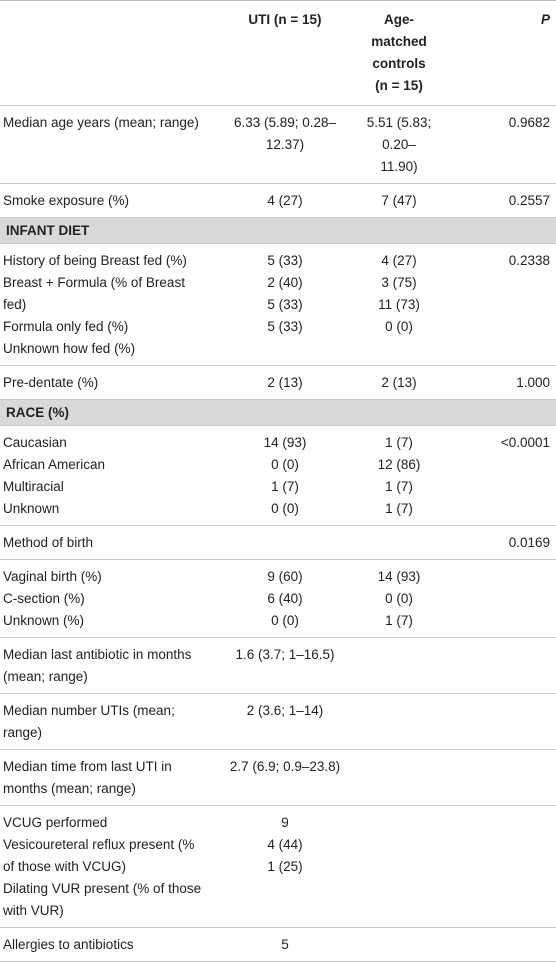 Image resolution: width=556 pixels, height=962 pixels. Describe the element at coordinates (44, 598) in the screenshot. I see `cell-line: C-section (%)` at that location.